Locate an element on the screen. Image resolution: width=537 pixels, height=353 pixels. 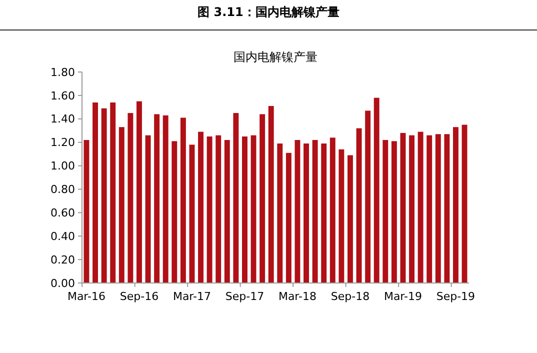
y-tick-label: 1.20 is located at coordinates (62, 143).